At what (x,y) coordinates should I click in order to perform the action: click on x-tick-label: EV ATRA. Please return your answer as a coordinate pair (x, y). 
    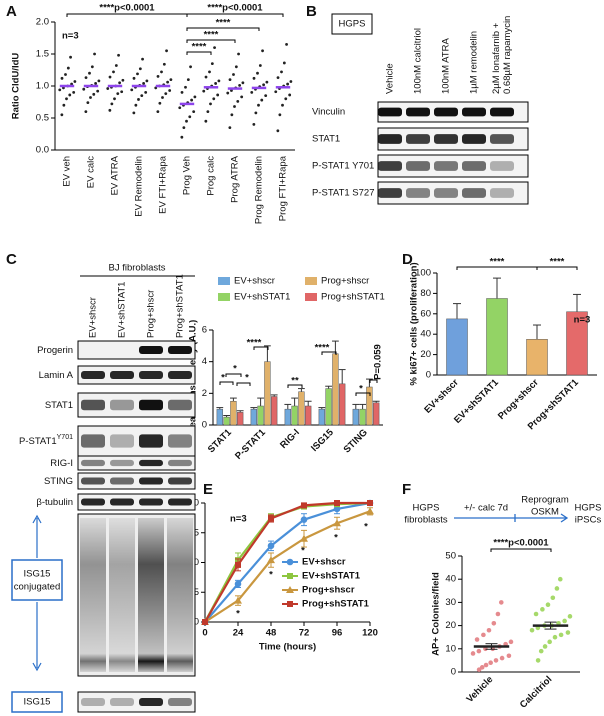
    Looking at the image, I should click on (115, 175).